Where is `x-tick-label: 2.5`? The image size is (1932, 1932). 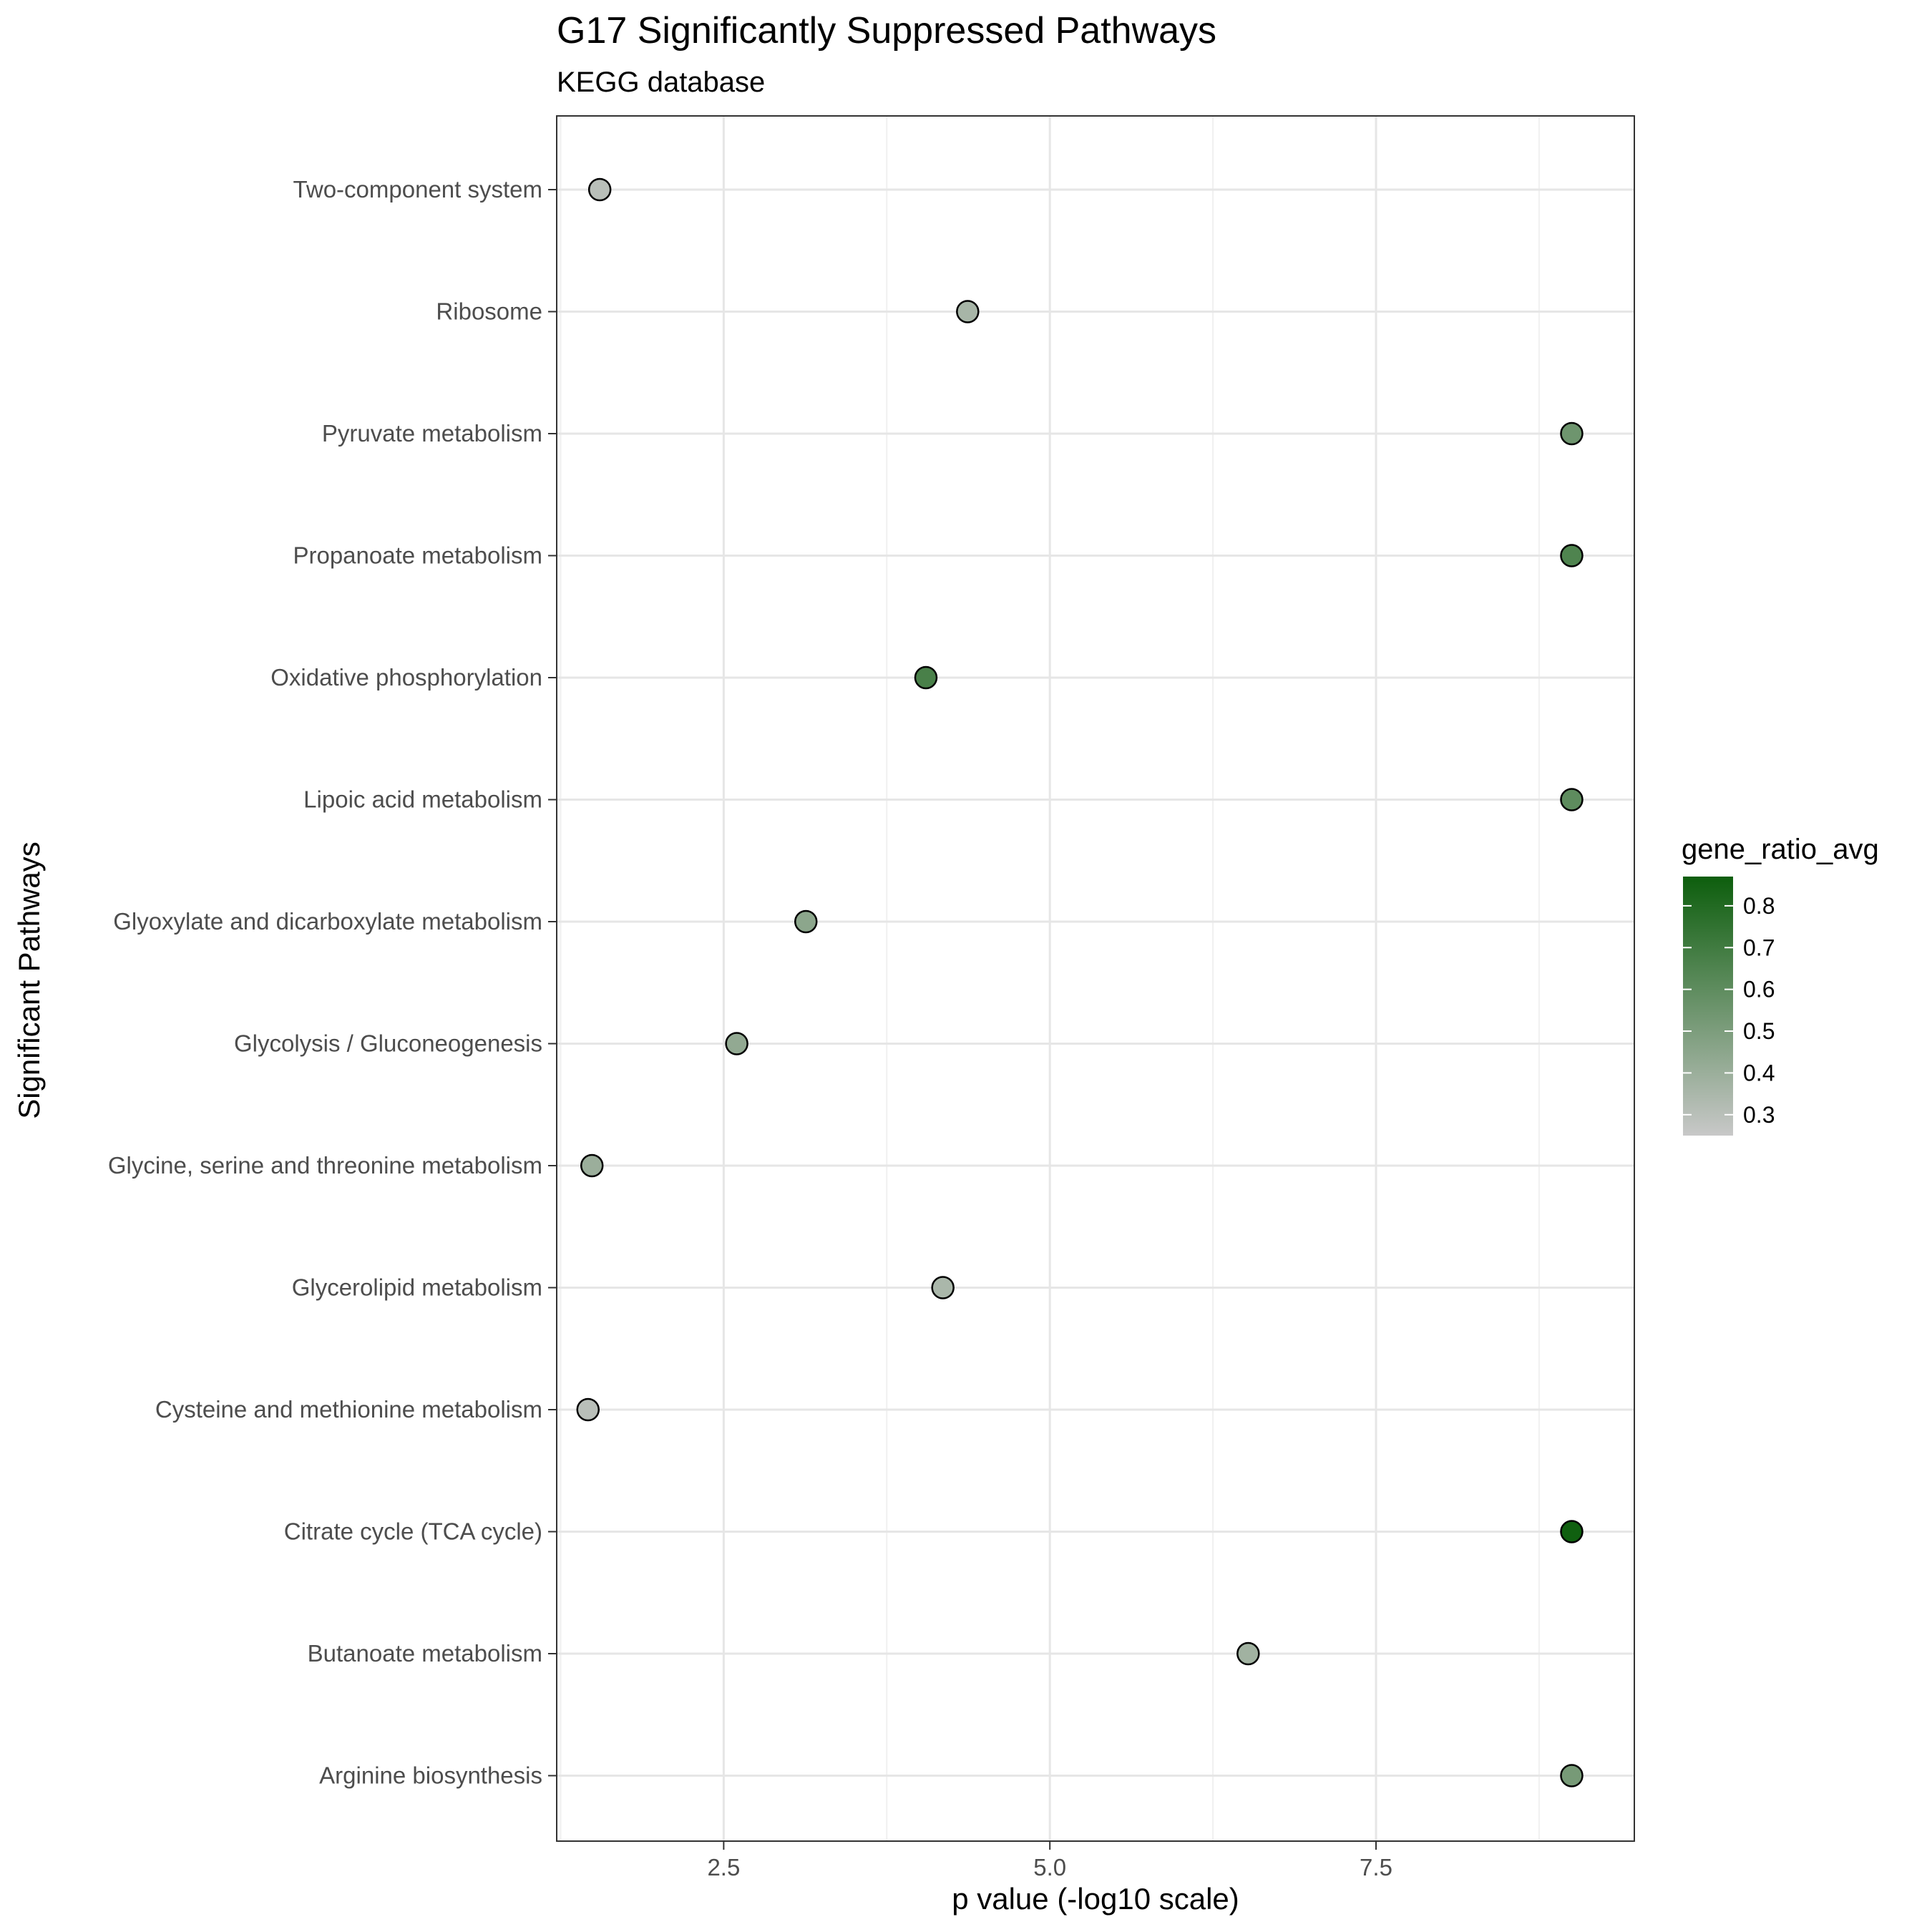 x-tick-label: 2.5 is located at coordinates (723, 1867).